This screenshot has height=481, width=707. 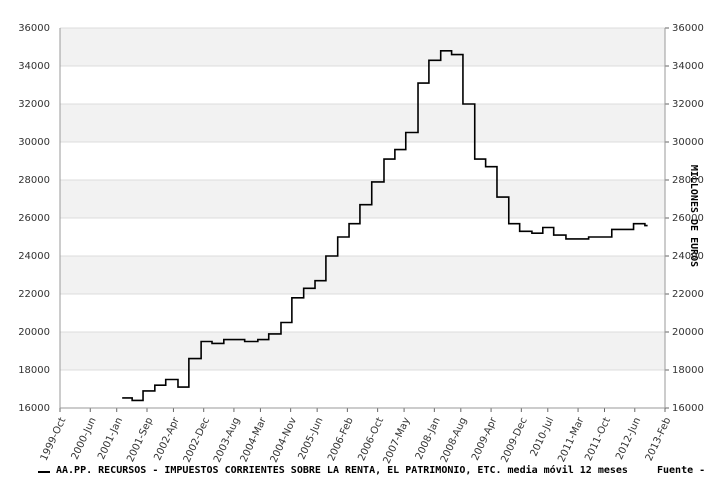 What do you see at coordinates (34, 408) in the screenshot?
I see `y-tick-label: 16000` at bounding box center [34, 408].